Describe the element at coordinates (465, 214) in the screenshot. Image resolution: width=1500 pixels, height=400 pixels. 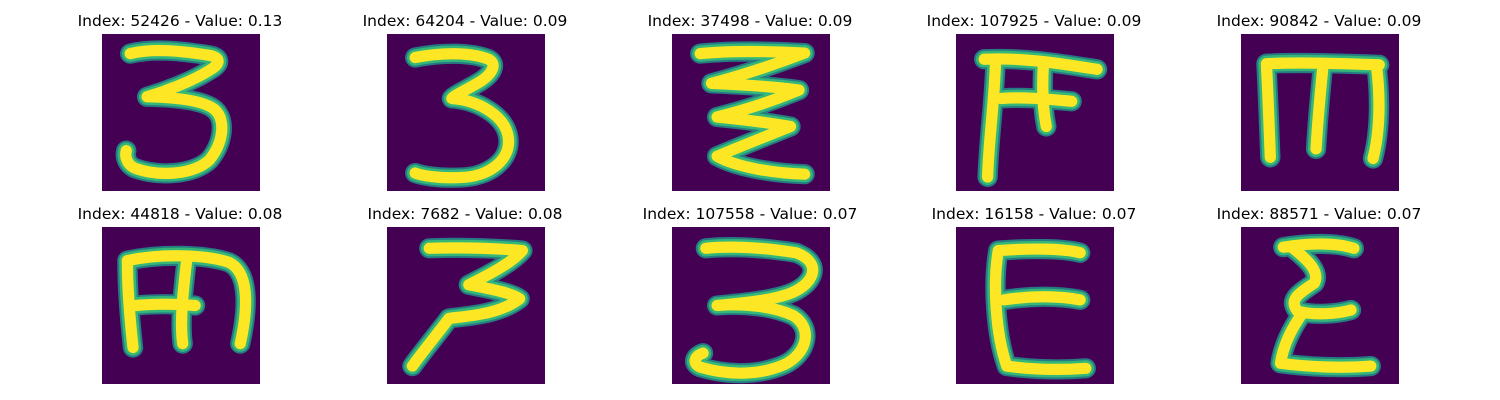
I see `panel-title: Index: 7682 - Value: 0.08` at that location.